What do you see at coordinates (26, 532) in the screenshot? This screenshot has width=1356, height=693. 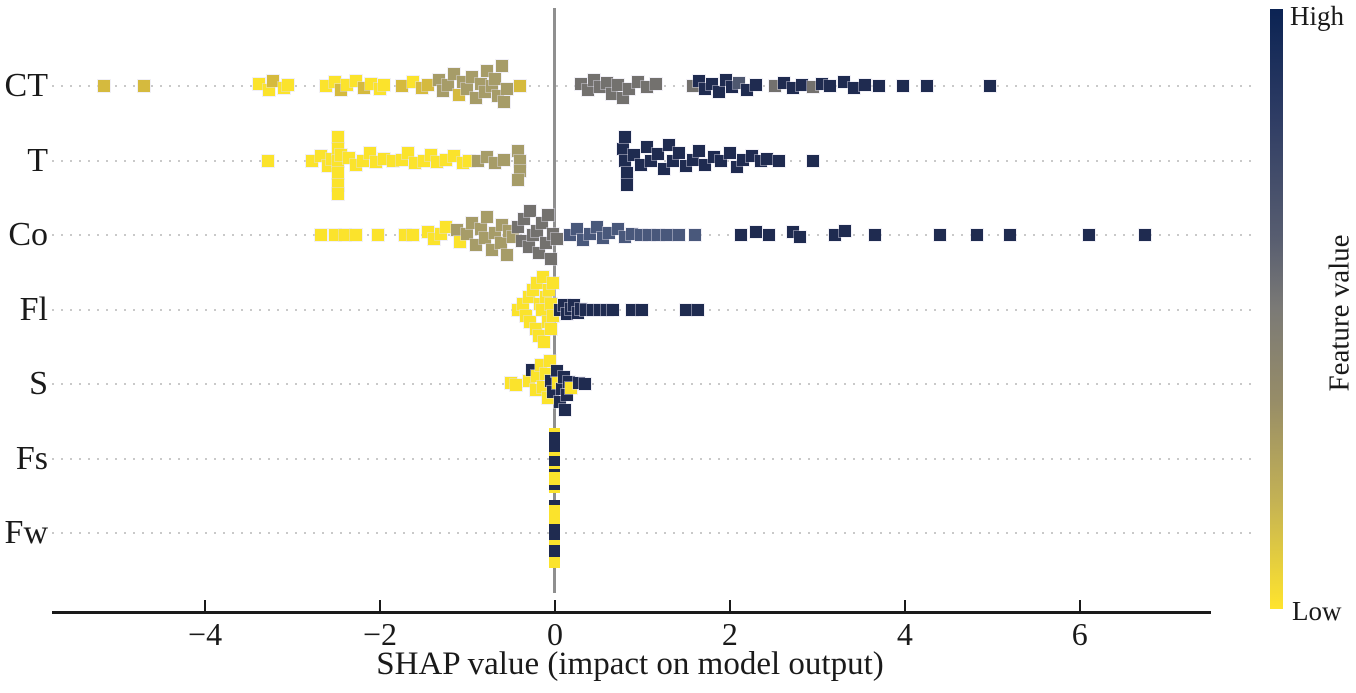 I see `y-axis-label: Fw` at bounding box center [26, 532].